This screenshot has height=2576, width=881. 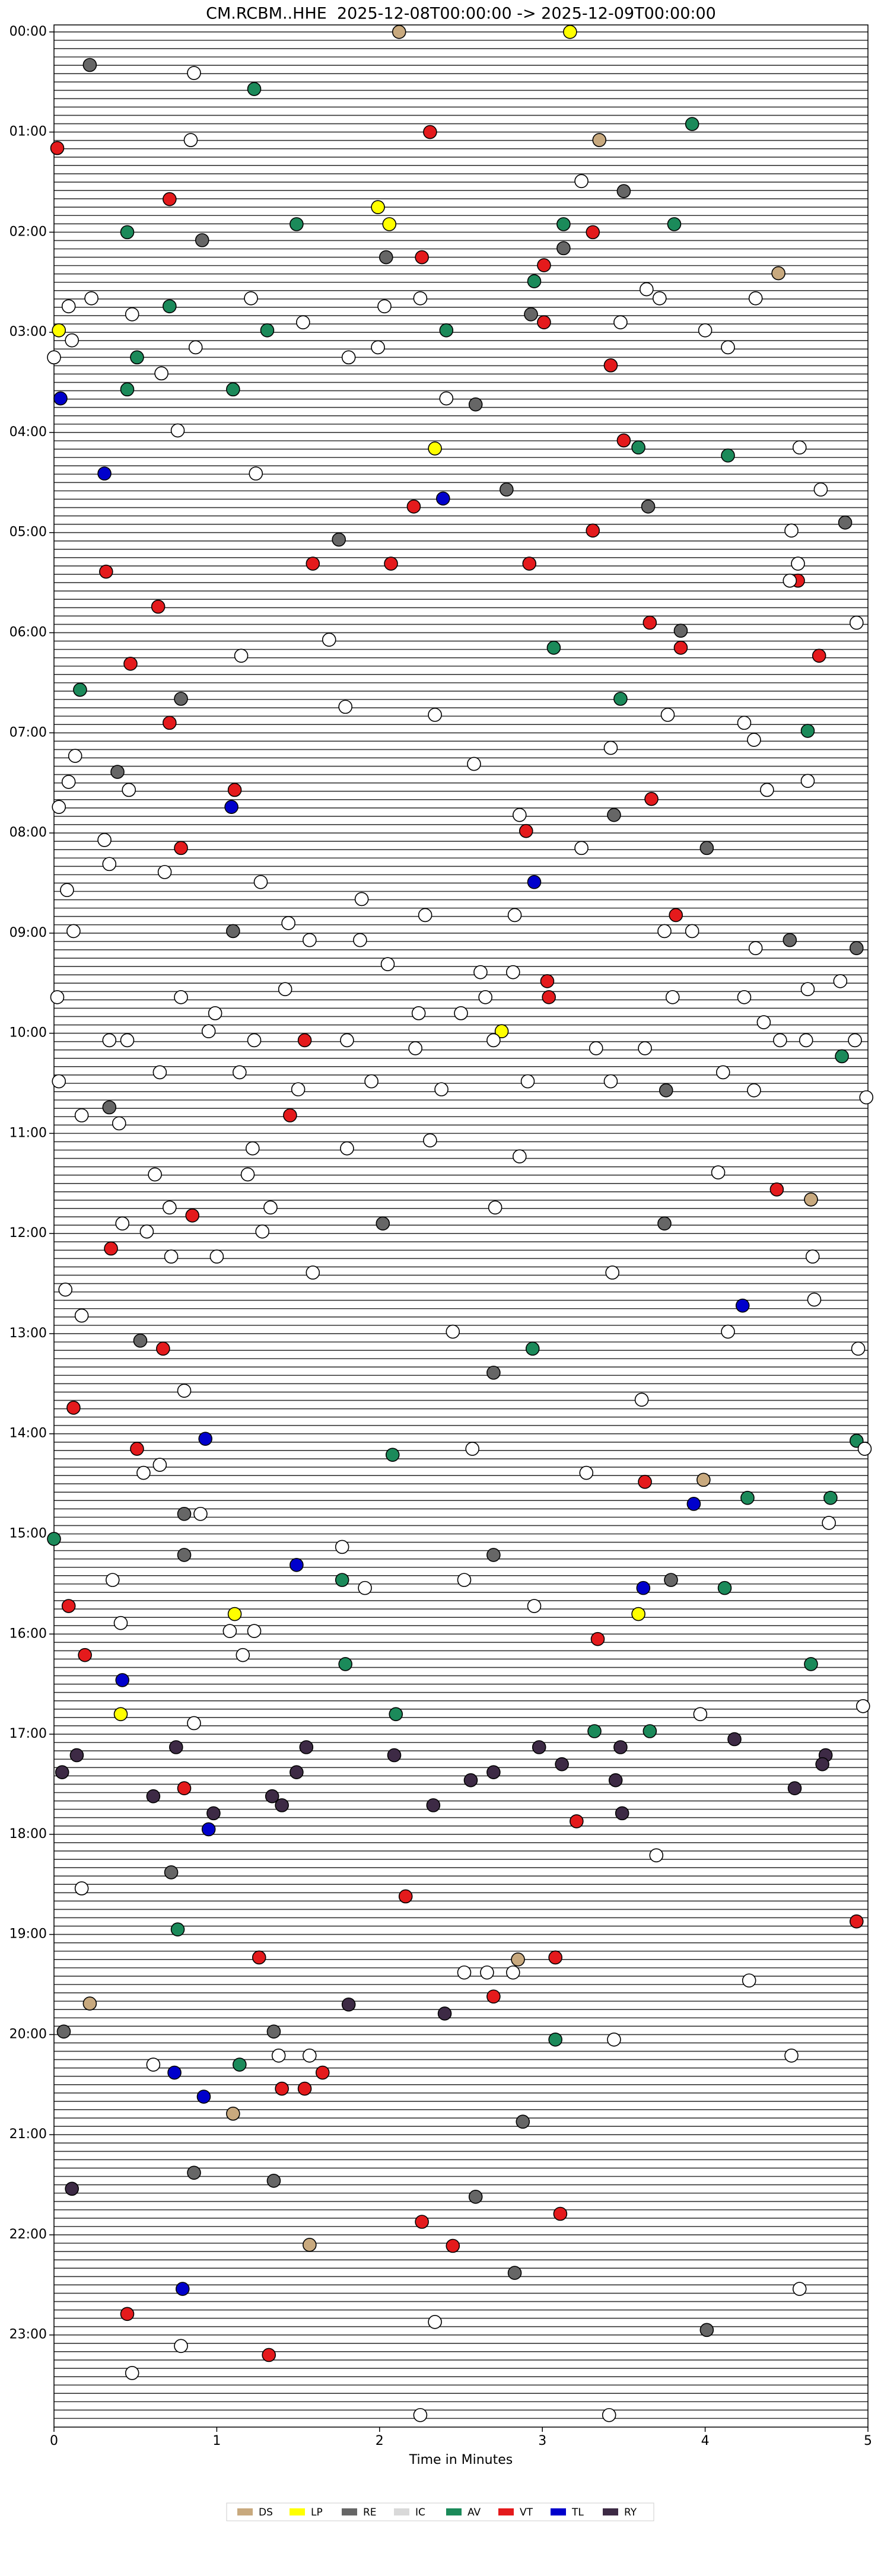 I want to click on y-tick-label: 16:00, so click(x=28, y=1633).